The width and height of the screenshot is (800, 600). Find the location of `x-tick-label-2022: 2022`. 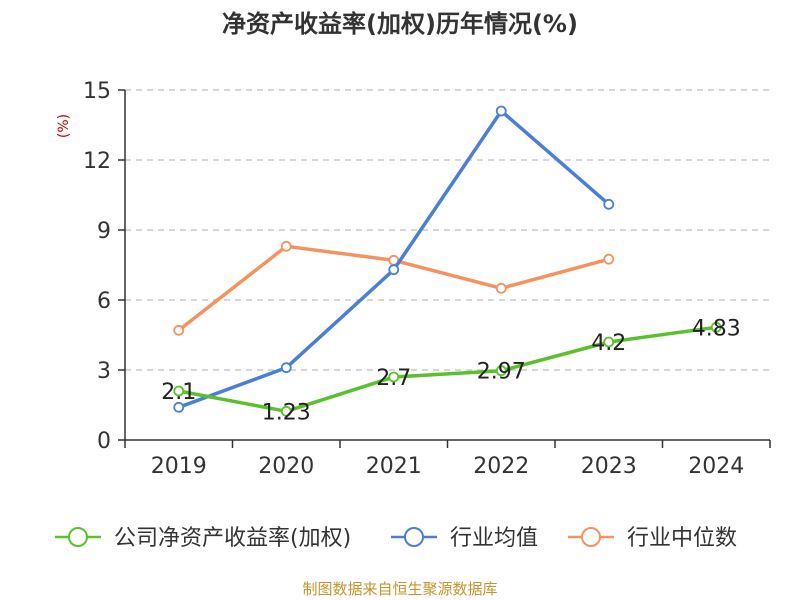

x-tick-label-2022: 2022 is located at coordinates (501, 466).